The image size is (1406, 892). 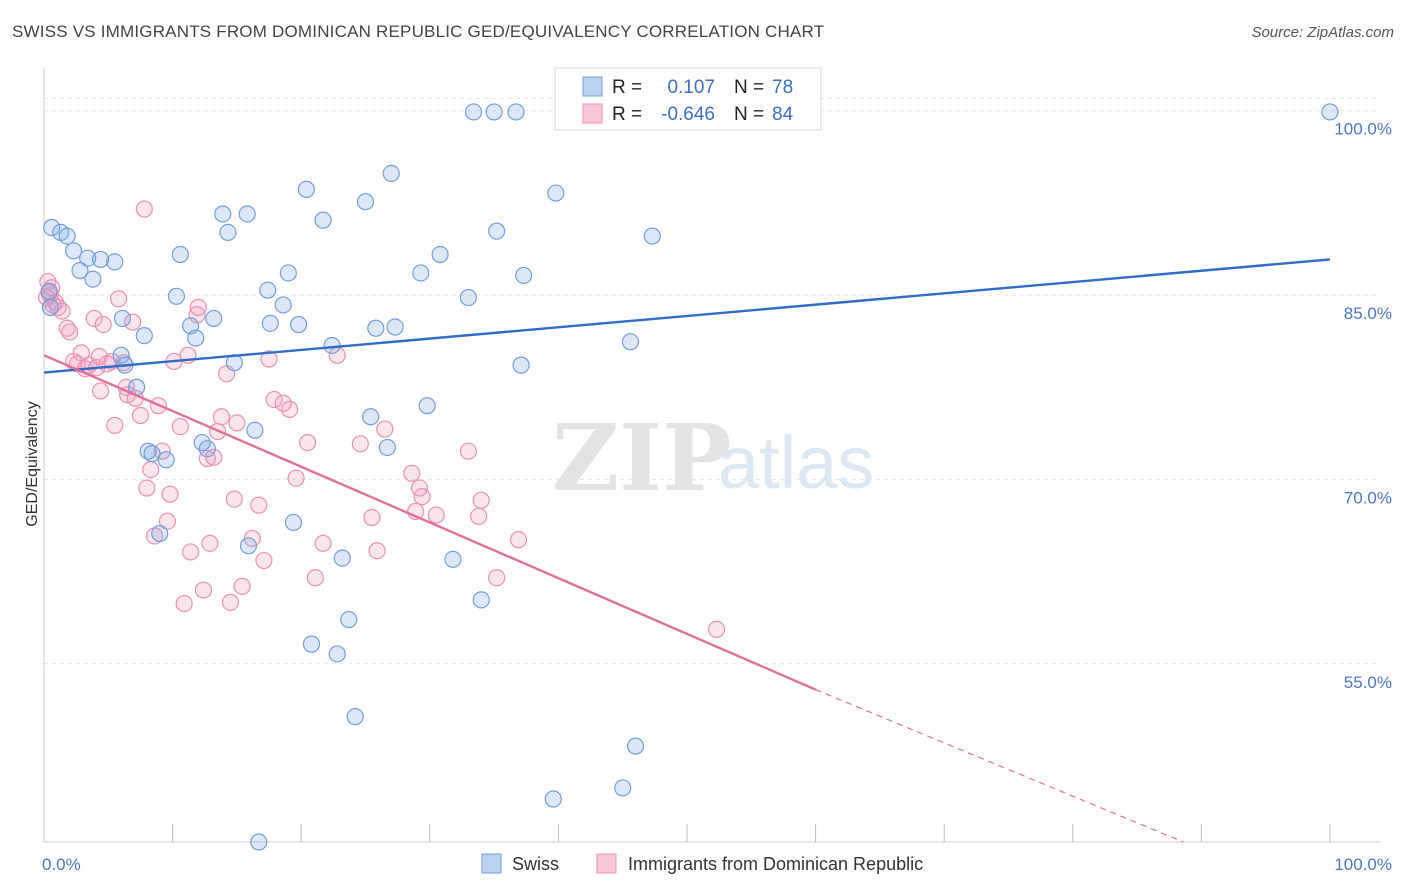 What do you see at coordinates (61, 864) in the screenshot?
I see `x-tick-label-0: 0.0%` at bounding box center [61, 864].